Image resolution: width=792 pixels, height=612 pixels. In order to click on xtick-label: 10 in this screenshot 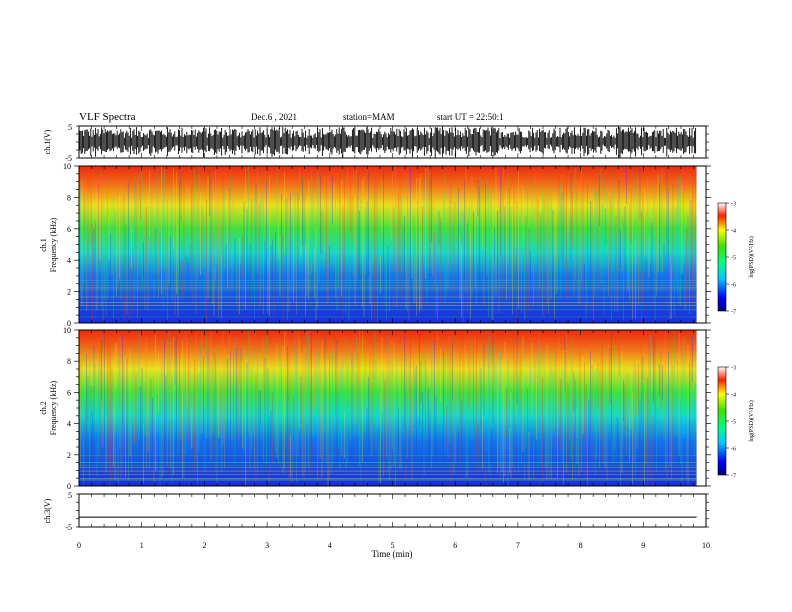, I will do `click(706, 545)`.